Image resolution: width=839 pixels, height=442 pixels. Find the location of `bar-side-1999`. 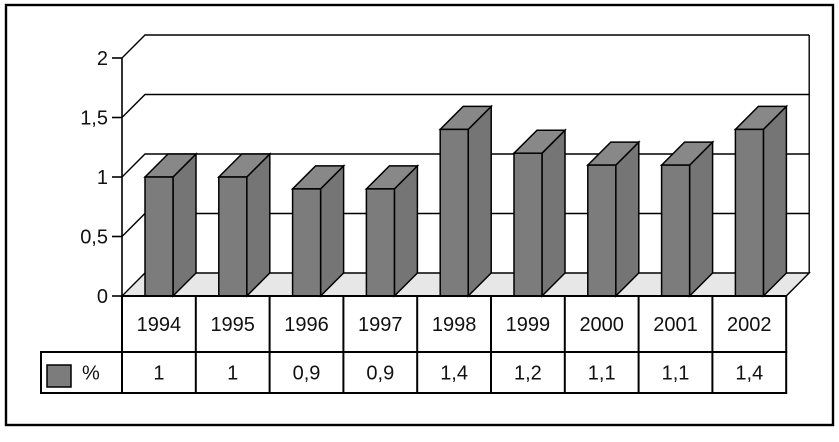

bar-side-1999 is located at coordinates (553, 213).